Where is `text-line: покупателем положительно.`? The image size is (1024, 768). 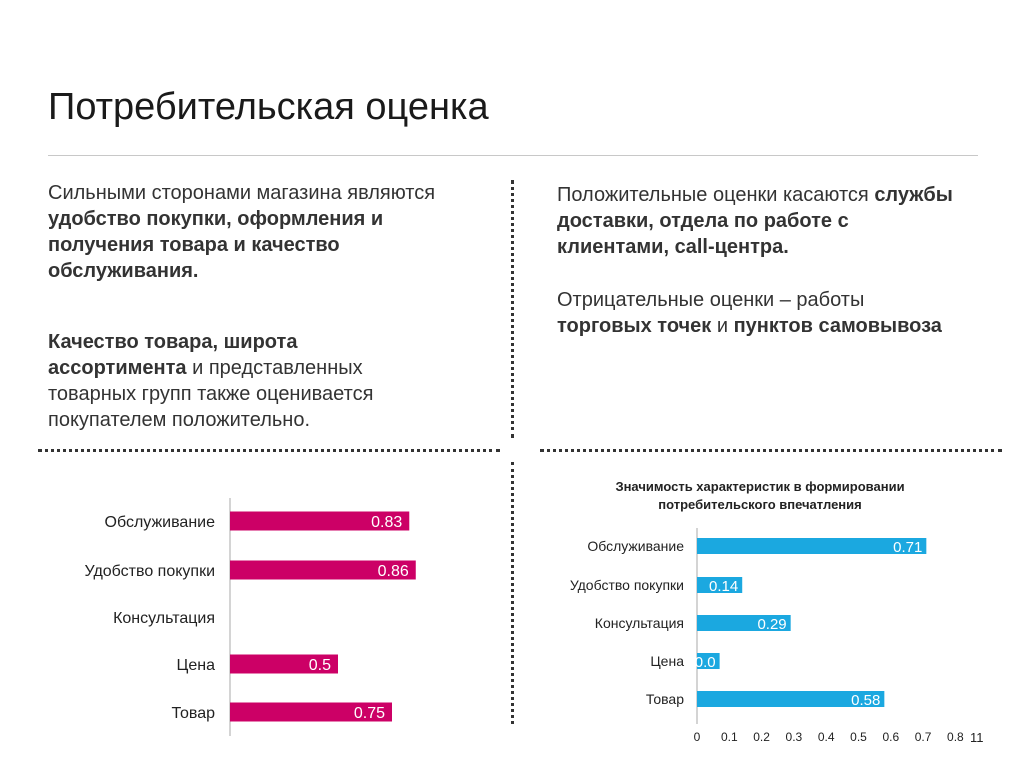
text-line: покупателем положительно. is located at coordinates (179, 420).